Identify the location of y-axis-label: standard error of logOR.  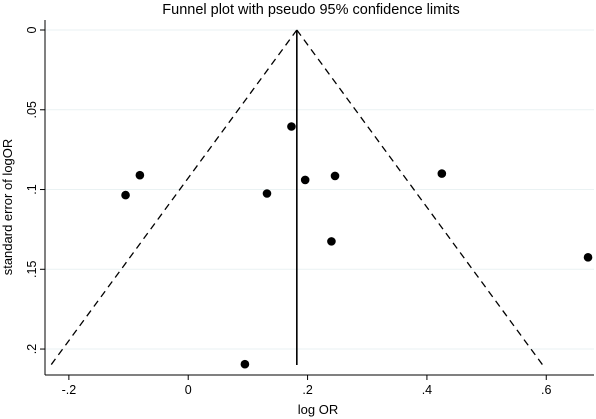
(7, 207).